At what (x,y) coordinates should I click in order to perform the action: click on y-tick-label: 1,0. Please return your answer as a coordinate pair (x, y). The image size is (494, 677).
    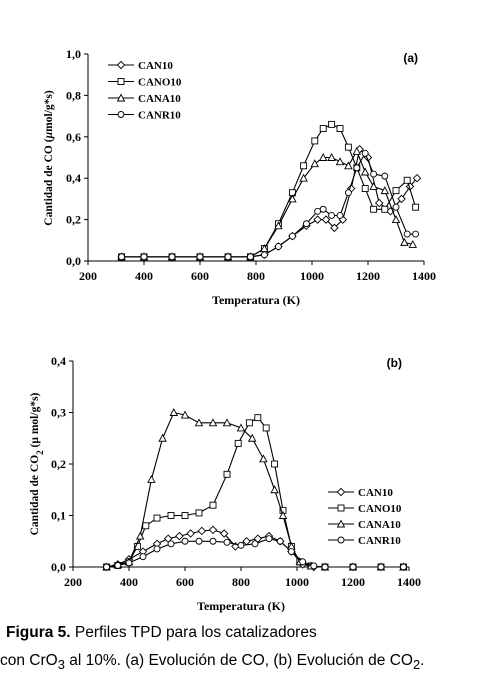
    Looking at the image, I should click on (73, 54).